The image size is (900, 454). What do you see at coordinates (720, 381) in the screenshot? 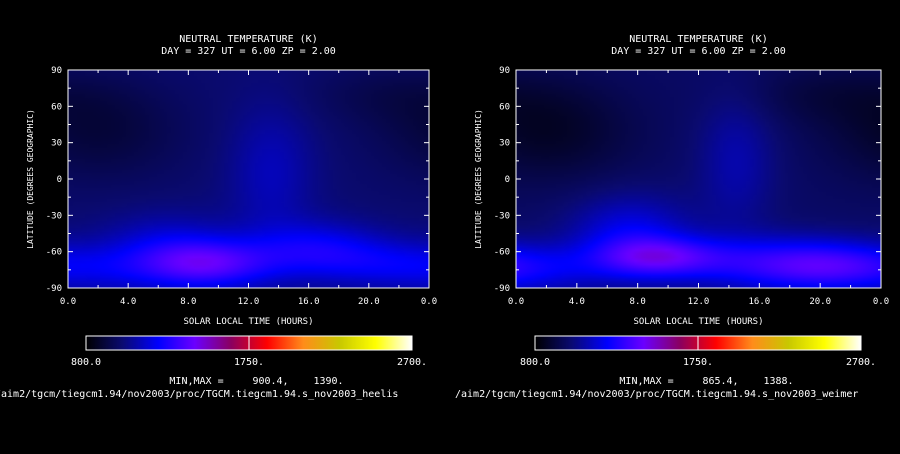
I see `min-value: 865.4,` at bounding box center [720, 381].